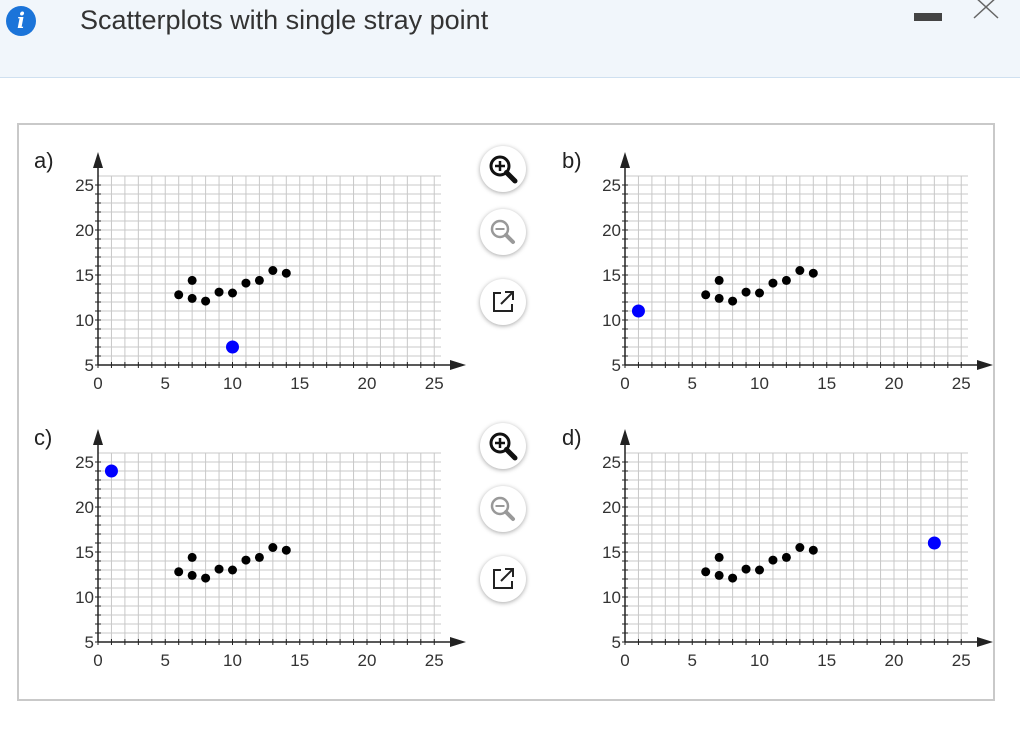  Describe the element at coordinates (44, 160) in the screenshot. I see `plot-label: a)` at that location.